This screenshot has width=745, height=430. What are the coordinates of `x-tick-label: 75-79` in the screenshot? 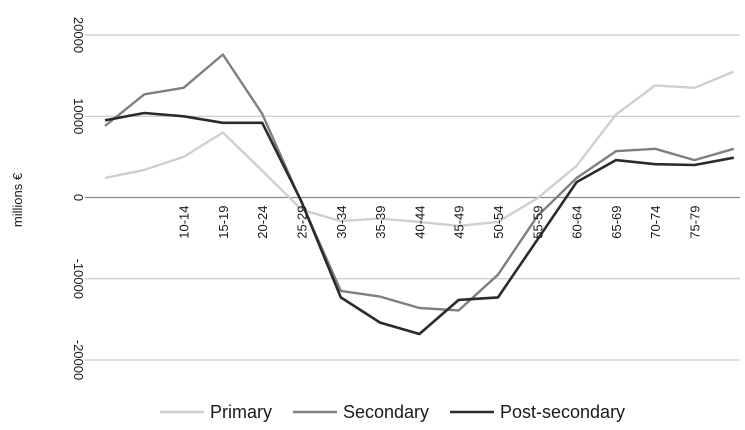 It's located at (695, 222).